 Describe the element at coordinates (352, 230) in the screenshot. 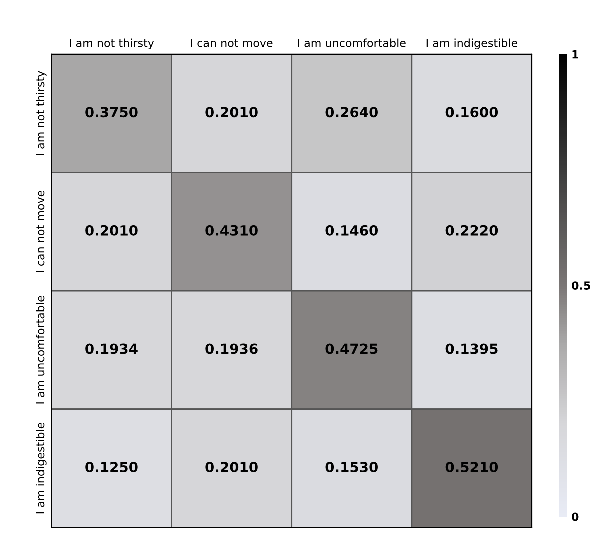

I see `data-label: 0.1460` at that location.